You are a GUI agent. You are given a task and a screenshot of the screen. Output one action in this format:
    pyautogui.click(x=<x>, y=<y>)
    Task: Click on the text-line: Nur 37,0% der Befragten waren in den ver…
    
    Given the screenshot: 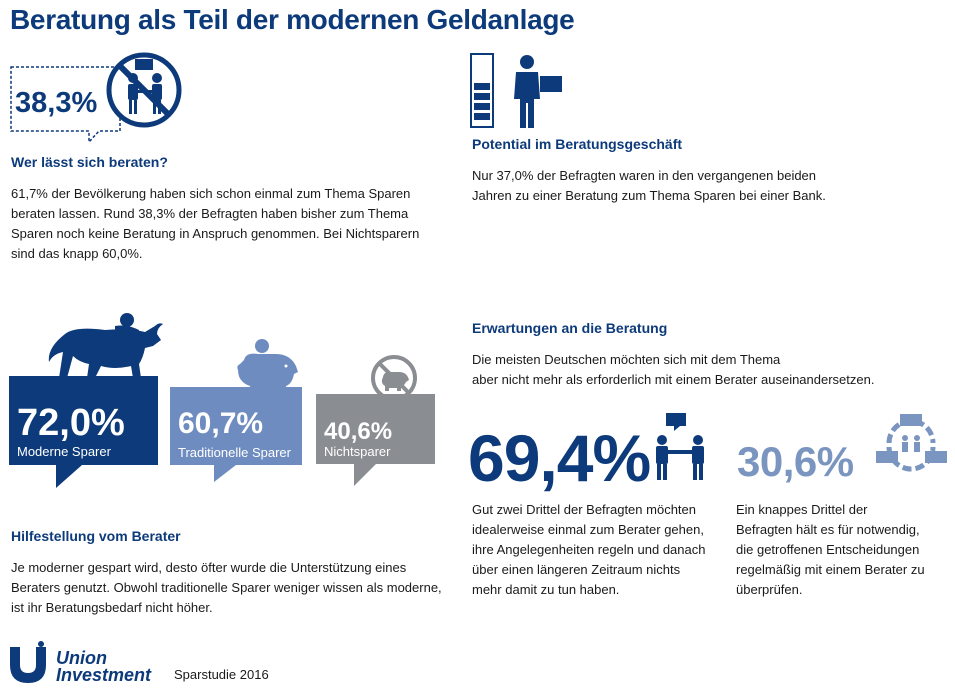 What is the action you would take?
    pyautogui.click(x=644, y=175)
    